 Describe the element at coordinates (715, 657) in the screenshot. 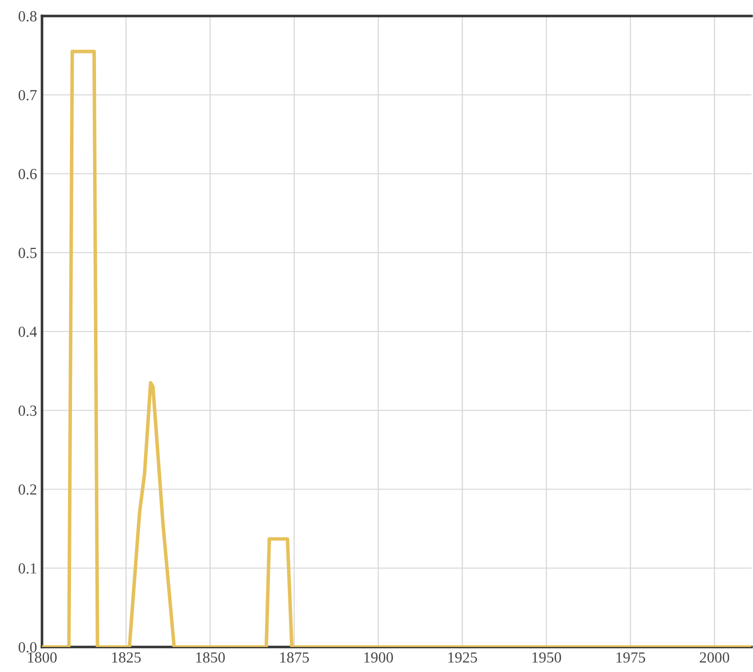

I see `x-tick-label: 2000` at that location.